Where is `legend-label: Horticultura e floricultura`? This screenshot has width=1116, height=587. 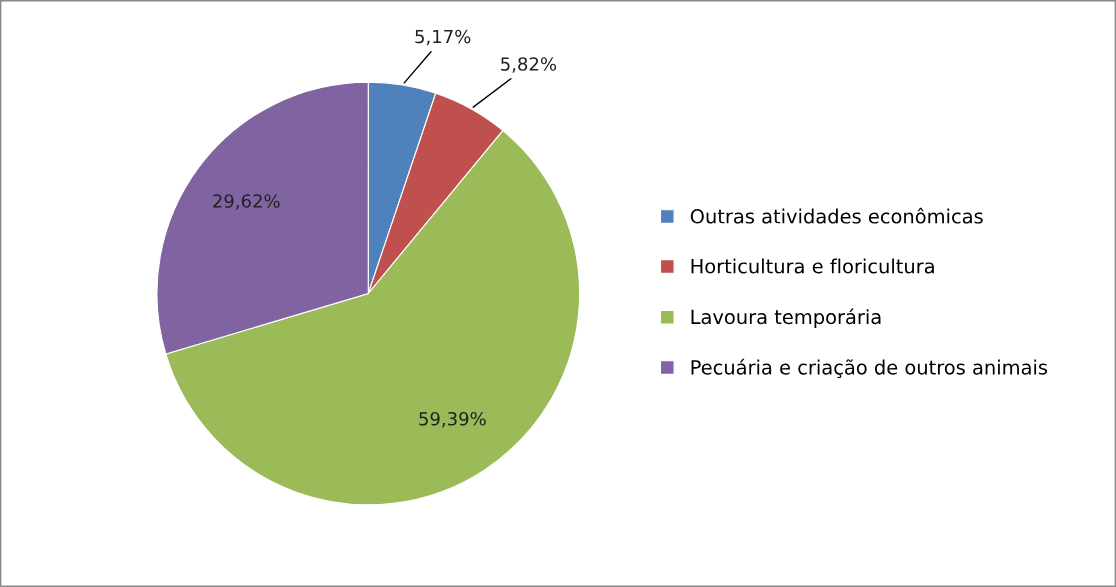 legend-label: Horticultura e floricultura is located at coordinates (812, 266).